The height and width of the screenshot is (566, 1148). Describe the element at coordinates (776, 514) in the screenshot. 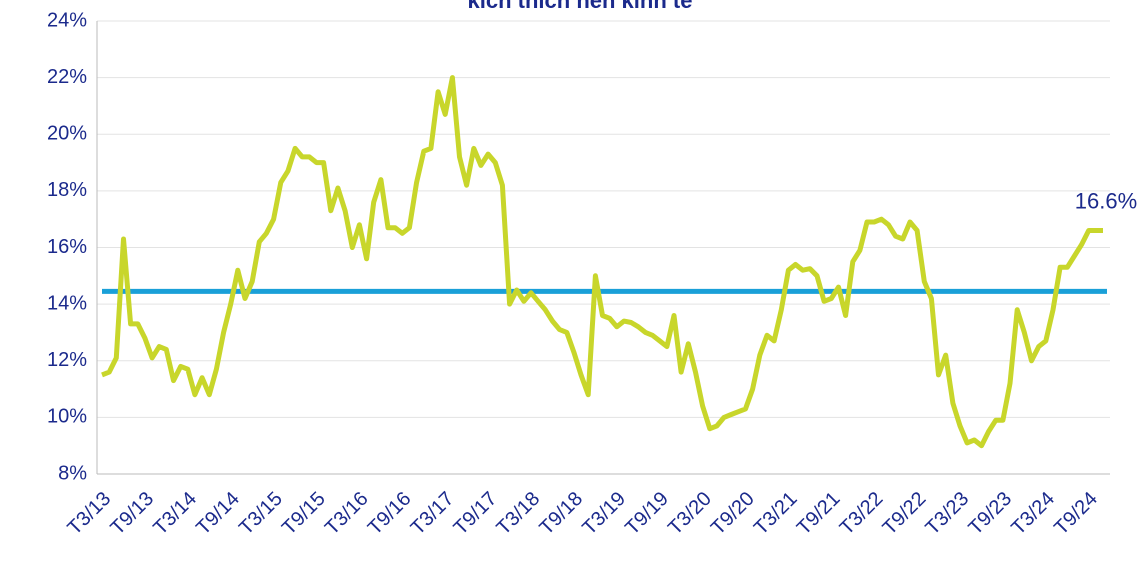

I see `x-tick-label: T3/21` at that location.